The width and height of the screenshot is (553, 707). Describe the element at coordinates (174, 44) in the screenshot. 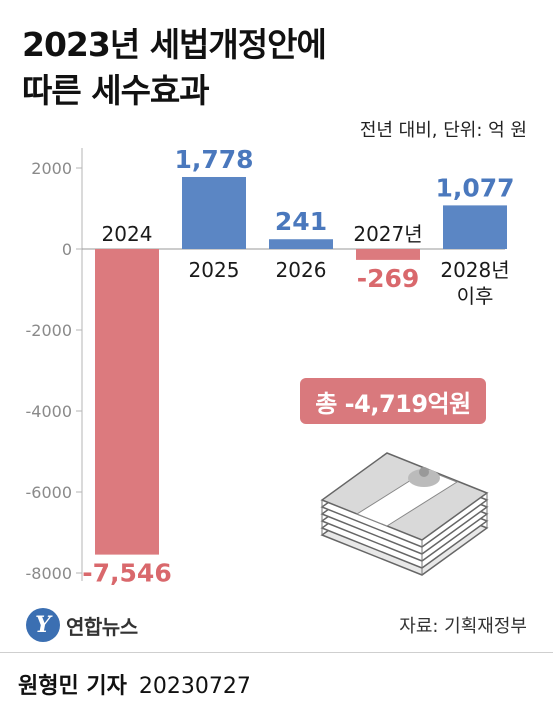

I see `page-title-line1: 2023년 세법개정안에` at that location.